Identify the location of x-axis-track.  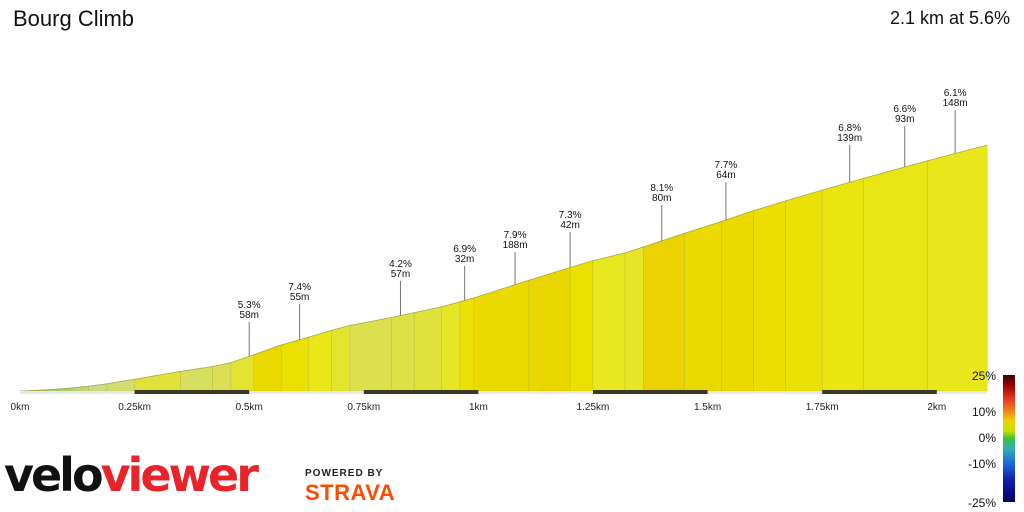
(504, 392).